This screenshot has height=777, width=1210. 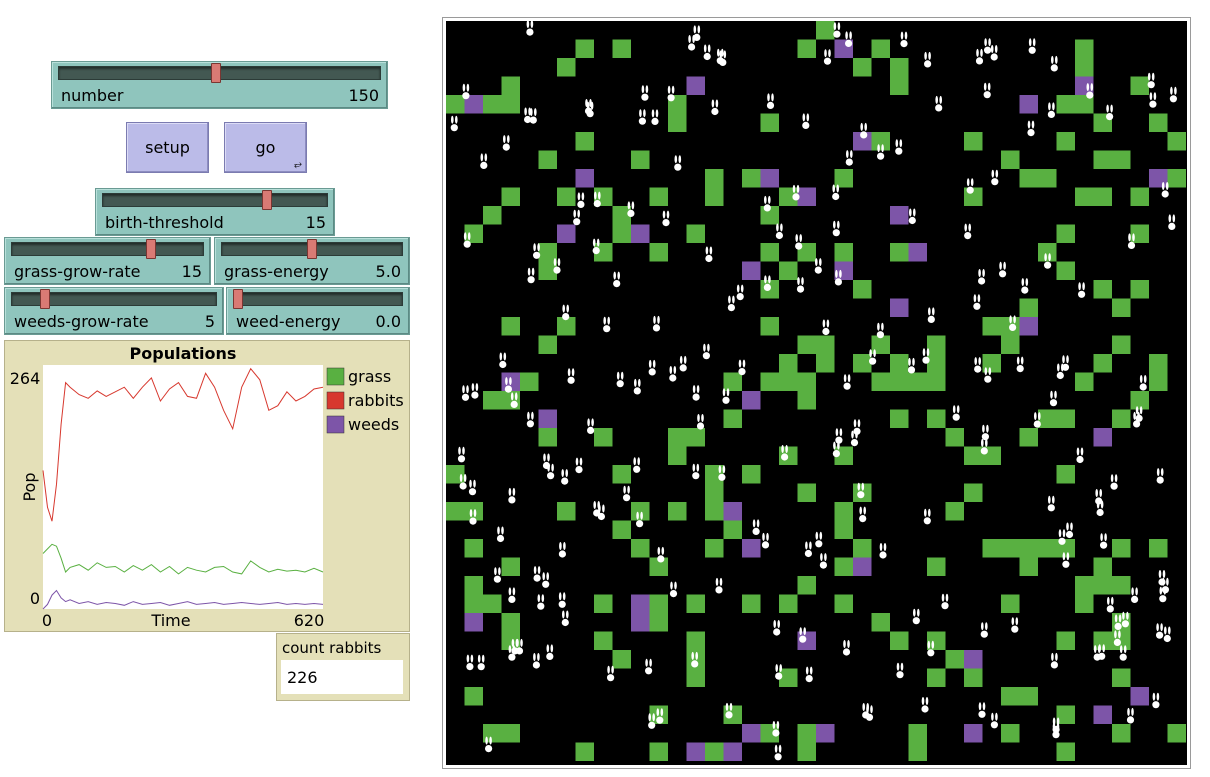 I want to click on legend-label-rabbits: rabbits, so click(x=376, y=400).